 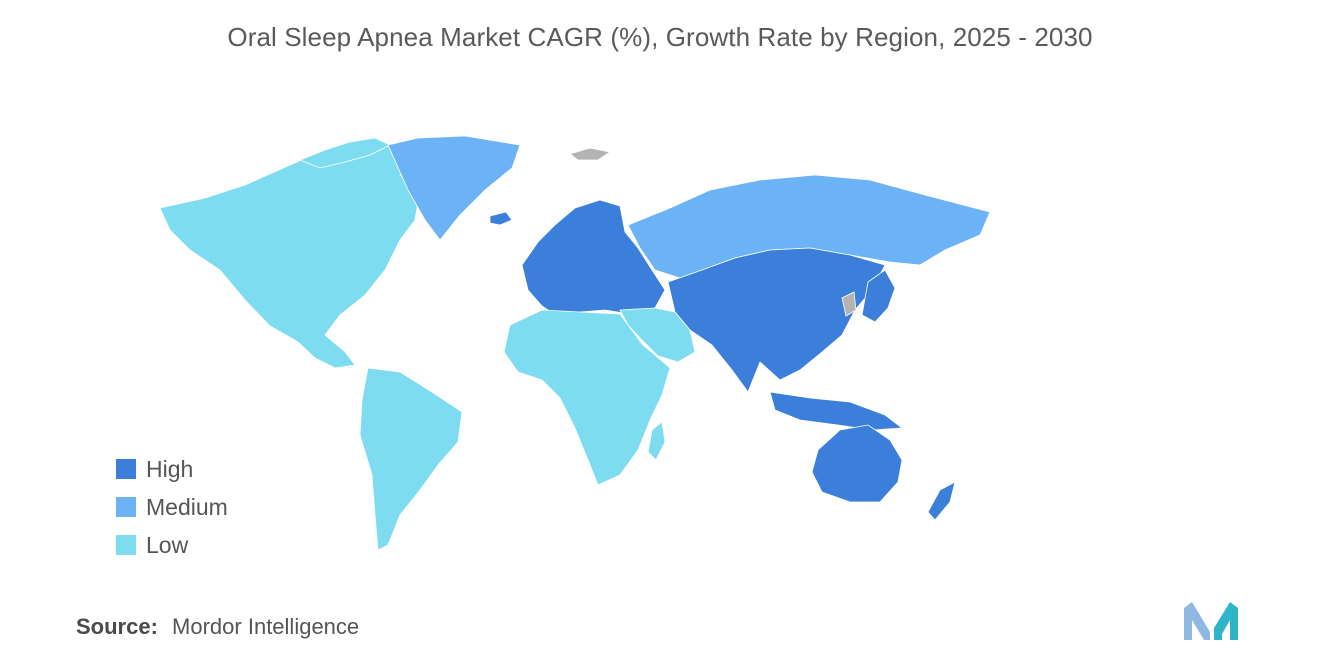 What do you see at coordinates (657, 335) in the screenshot?
I see `region-middle-east` at bounding box center [657, 335].